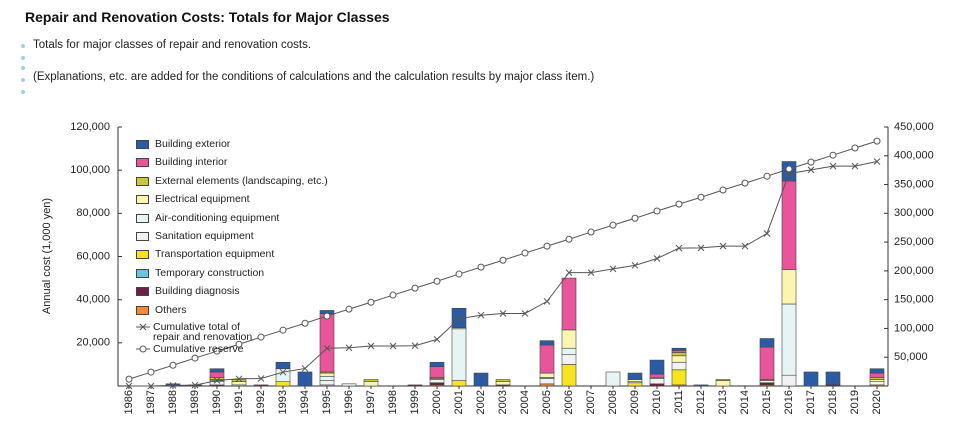 Image resolution: width=960 pixels, height=429 pixels. I want to click on legend-item: Temporary construction, so click(232, 276).